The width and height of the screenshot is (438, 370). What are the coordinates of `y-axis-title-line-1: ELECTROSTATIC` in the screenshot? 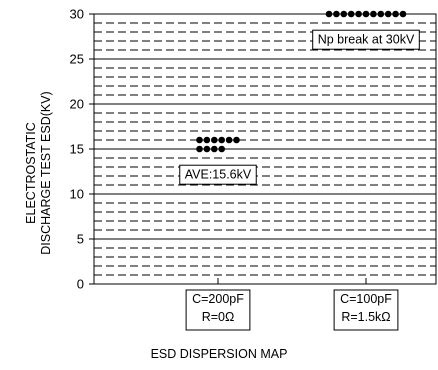 It's located at (31, 173).